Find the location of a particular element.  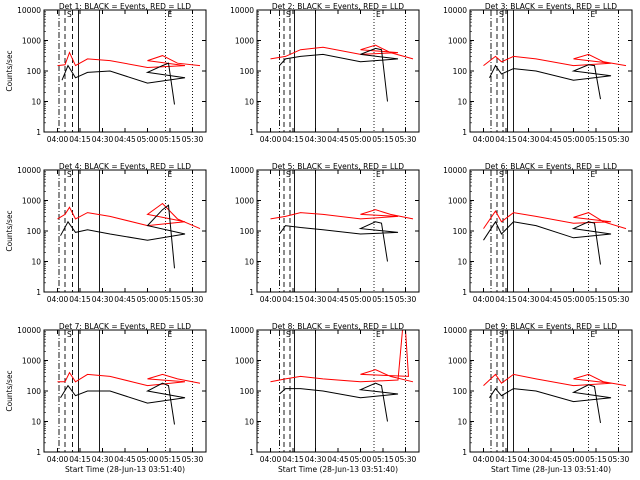

panel-title: Det 6: BLACK = Events, RED = LLD is located at coordinates (551, 166).